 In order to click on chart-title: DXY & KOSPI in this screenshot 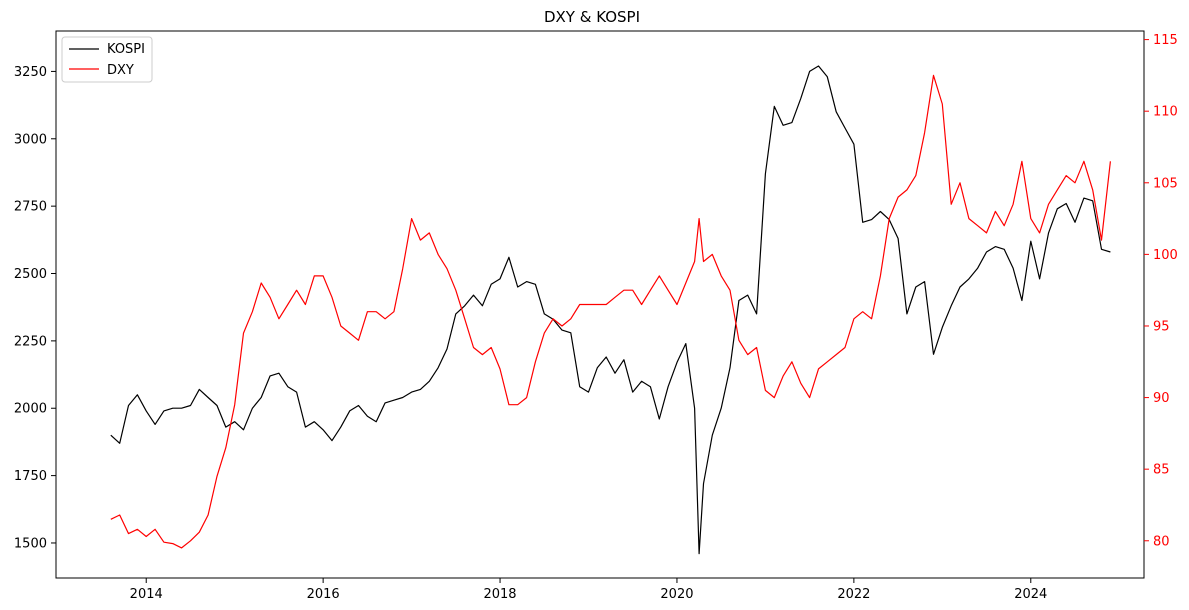, I will do `click(592, 17)`.